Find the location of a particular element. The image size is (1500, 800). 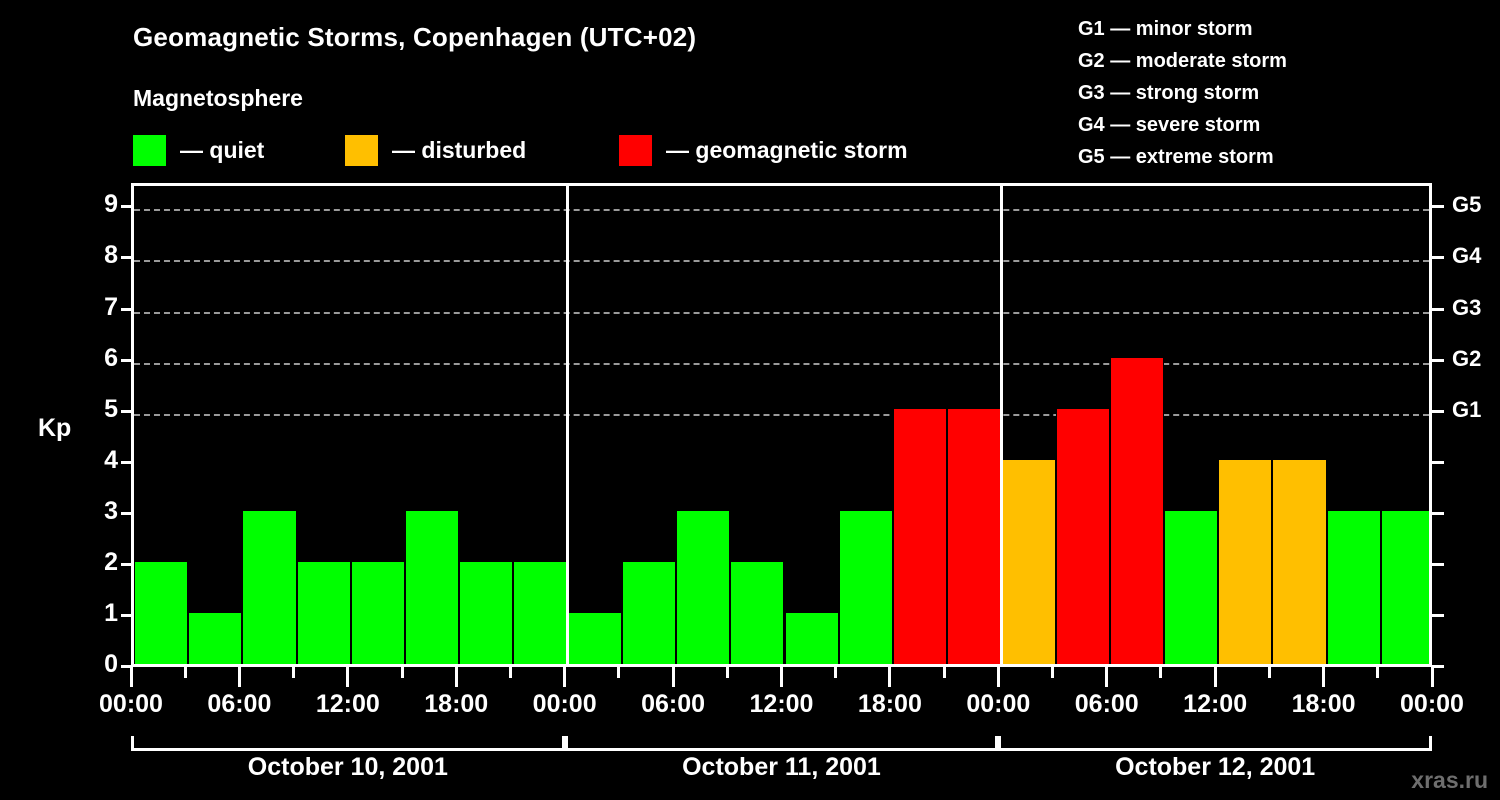

x-axis-tick-label-5: 06:00 is located at coordinates (673, 704).